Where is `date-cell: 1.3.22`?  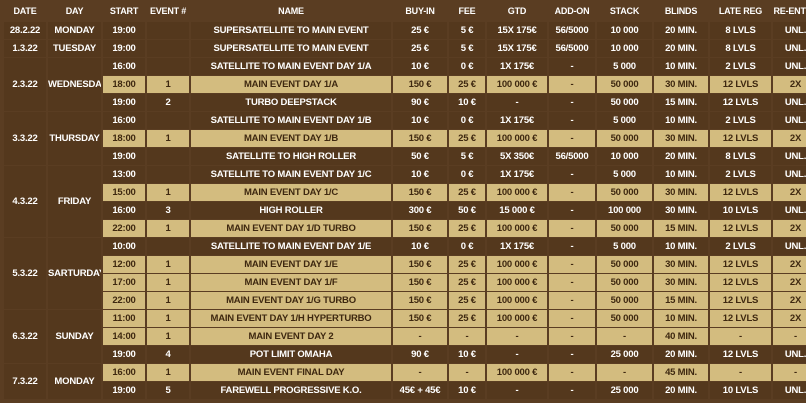
date-cell: 1.3.22 is located at coordinates (25, 48).